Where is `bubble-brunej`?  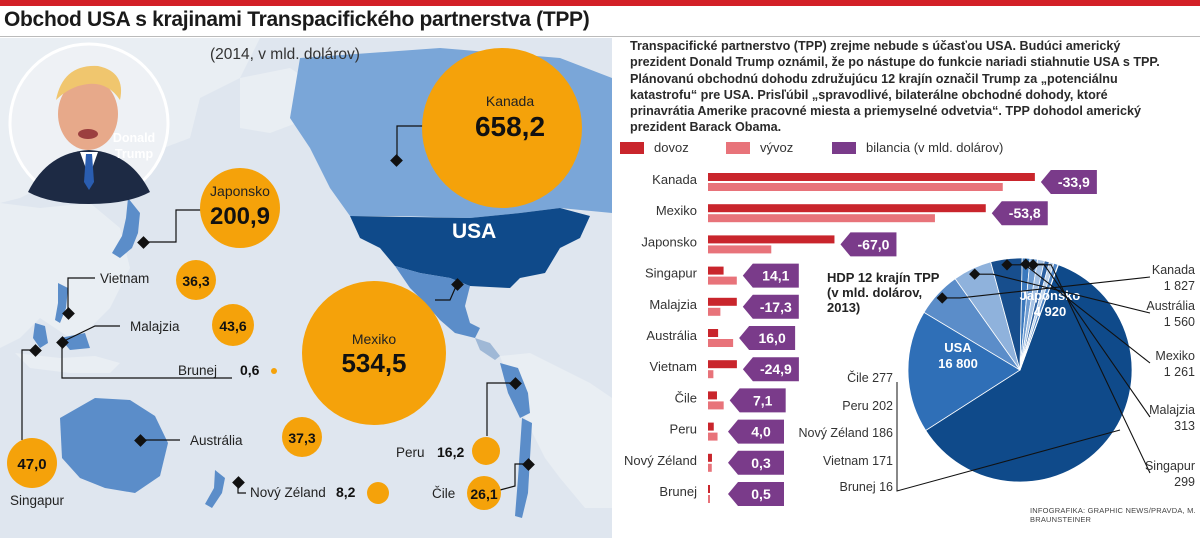 bubble-brunej is located at coordinates (274, 371).